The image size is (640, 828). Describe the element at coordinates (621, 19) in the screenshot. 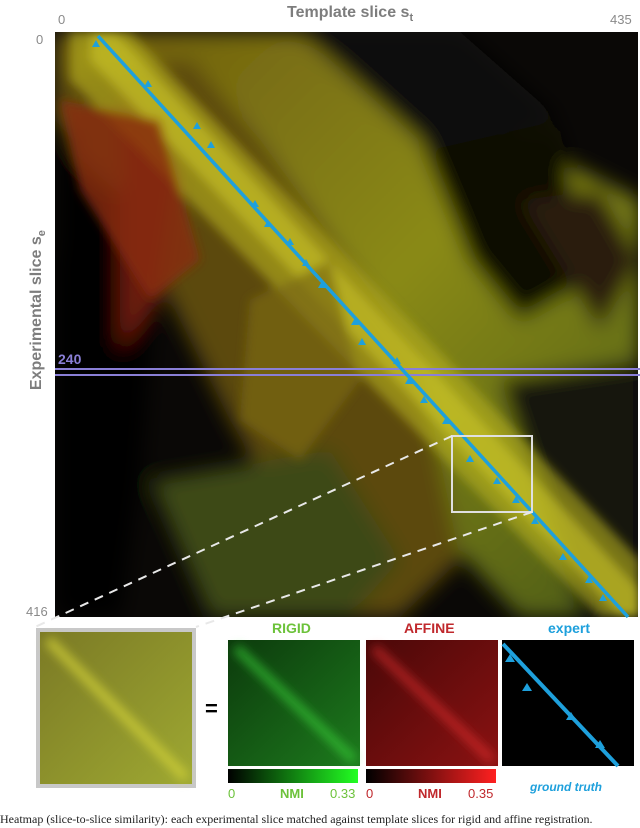

I see `x-axis-max-label: 435` at that location.